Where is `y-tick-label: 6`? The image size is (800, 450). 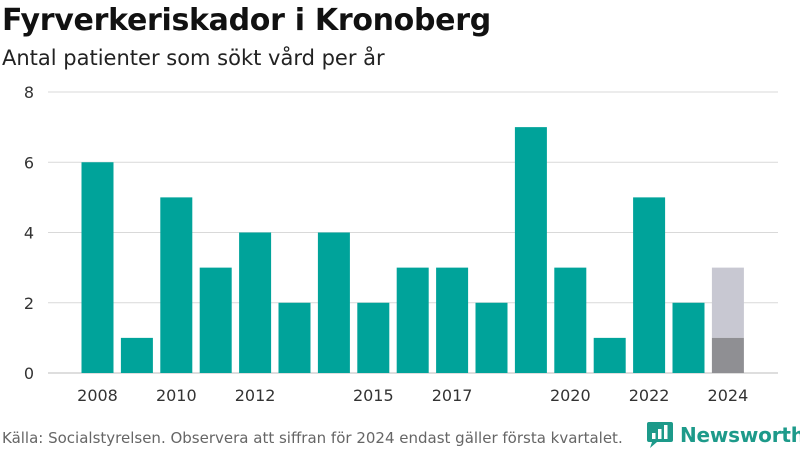
y-tick-label: 6 is located at coordinates (29, 162).